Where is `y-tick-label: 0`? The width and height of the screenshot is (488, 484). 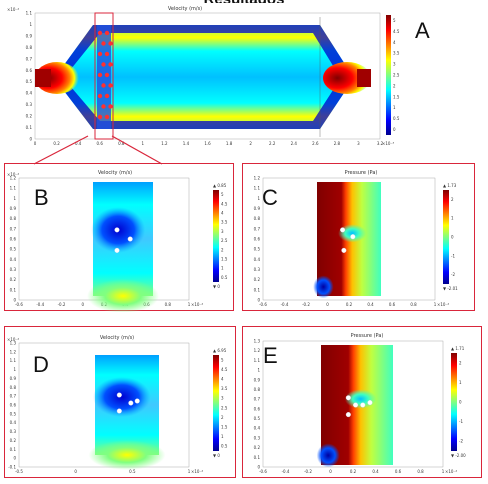
y-tick-label: 0 is located at coordinates (258, 300).